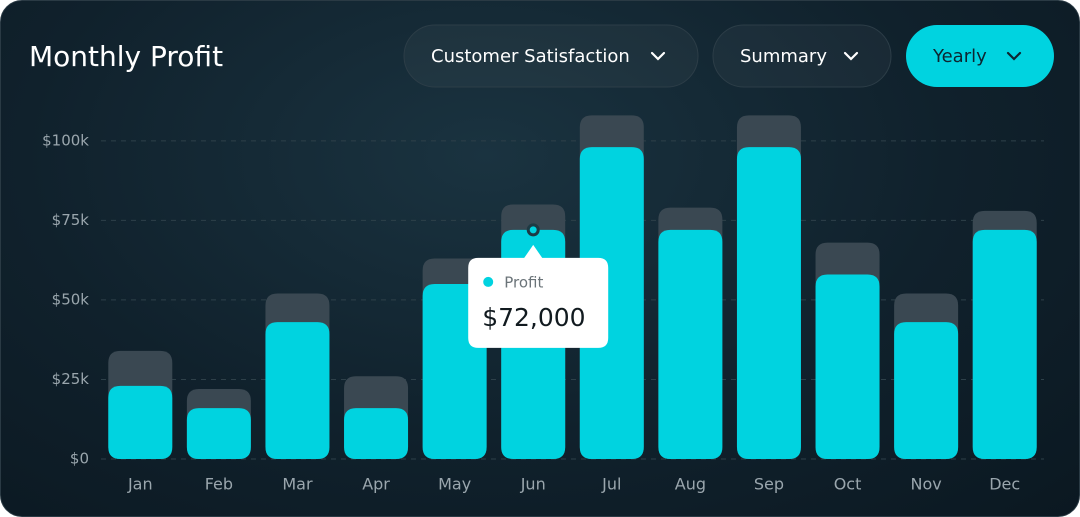 The height and width of the screenshot is (517, 1080). I want to click on y-tick-label: $75k, so click(71, 220).